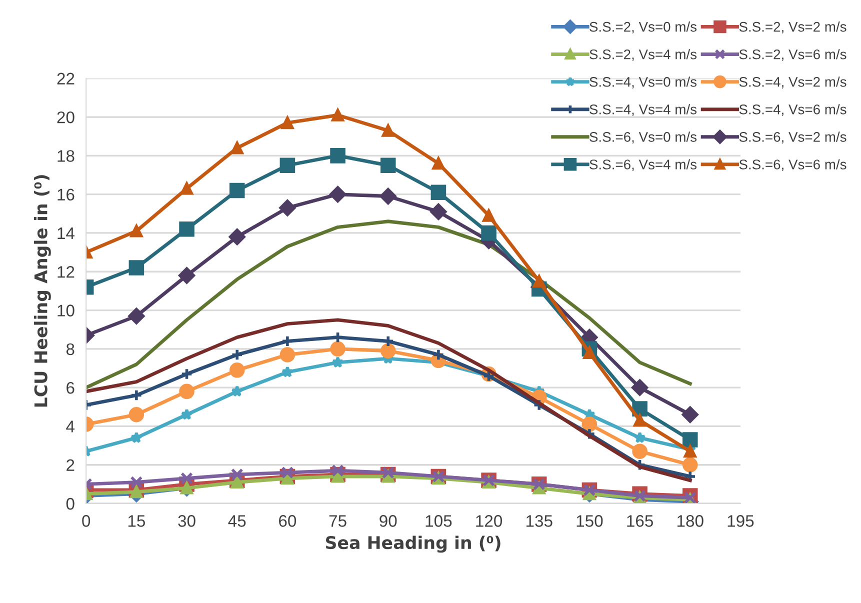 This screenshot has height=603, width=861. What do you see at coordinates (137, 521) in the screenshot?
I see `x-tick-label: 15` at bounding box center [137, 521].